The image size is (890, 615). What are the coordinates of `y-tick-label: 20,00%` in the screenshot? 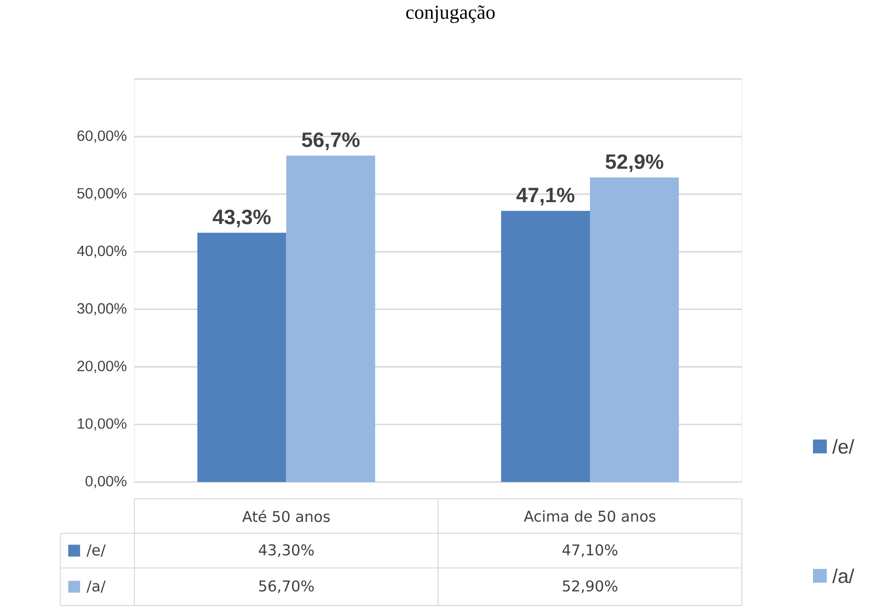 It's located at (101, 366).